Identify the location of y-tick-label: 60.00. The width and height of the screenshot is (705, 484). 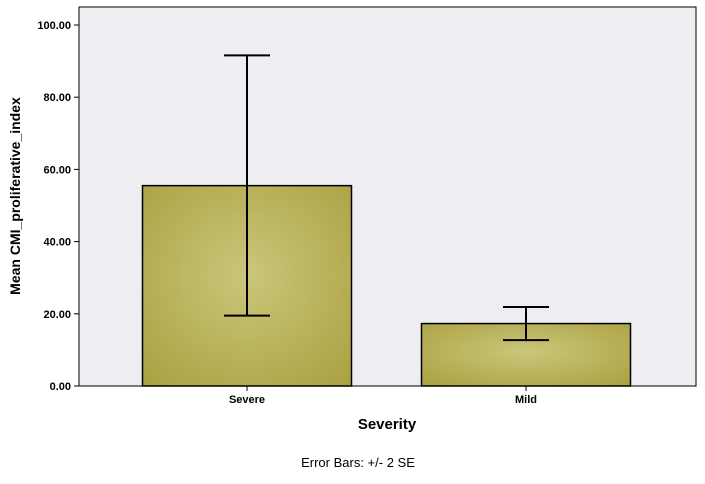
(57, 170).